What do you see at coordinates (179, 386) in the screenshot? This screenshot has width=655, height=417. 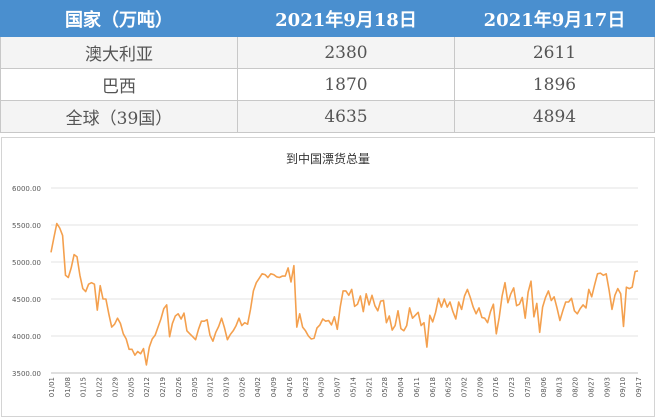 I see `x-tick-label: 02/26` at bounding box center [179, 386].